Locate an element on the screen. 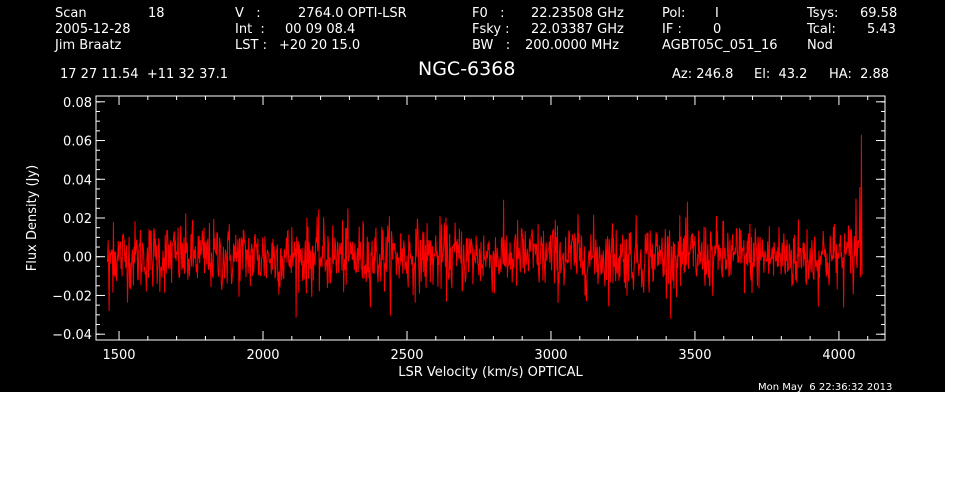 This screenshot has width=962, height=490. y-tick-label: −0.04 is located at coordinates (72, 335).